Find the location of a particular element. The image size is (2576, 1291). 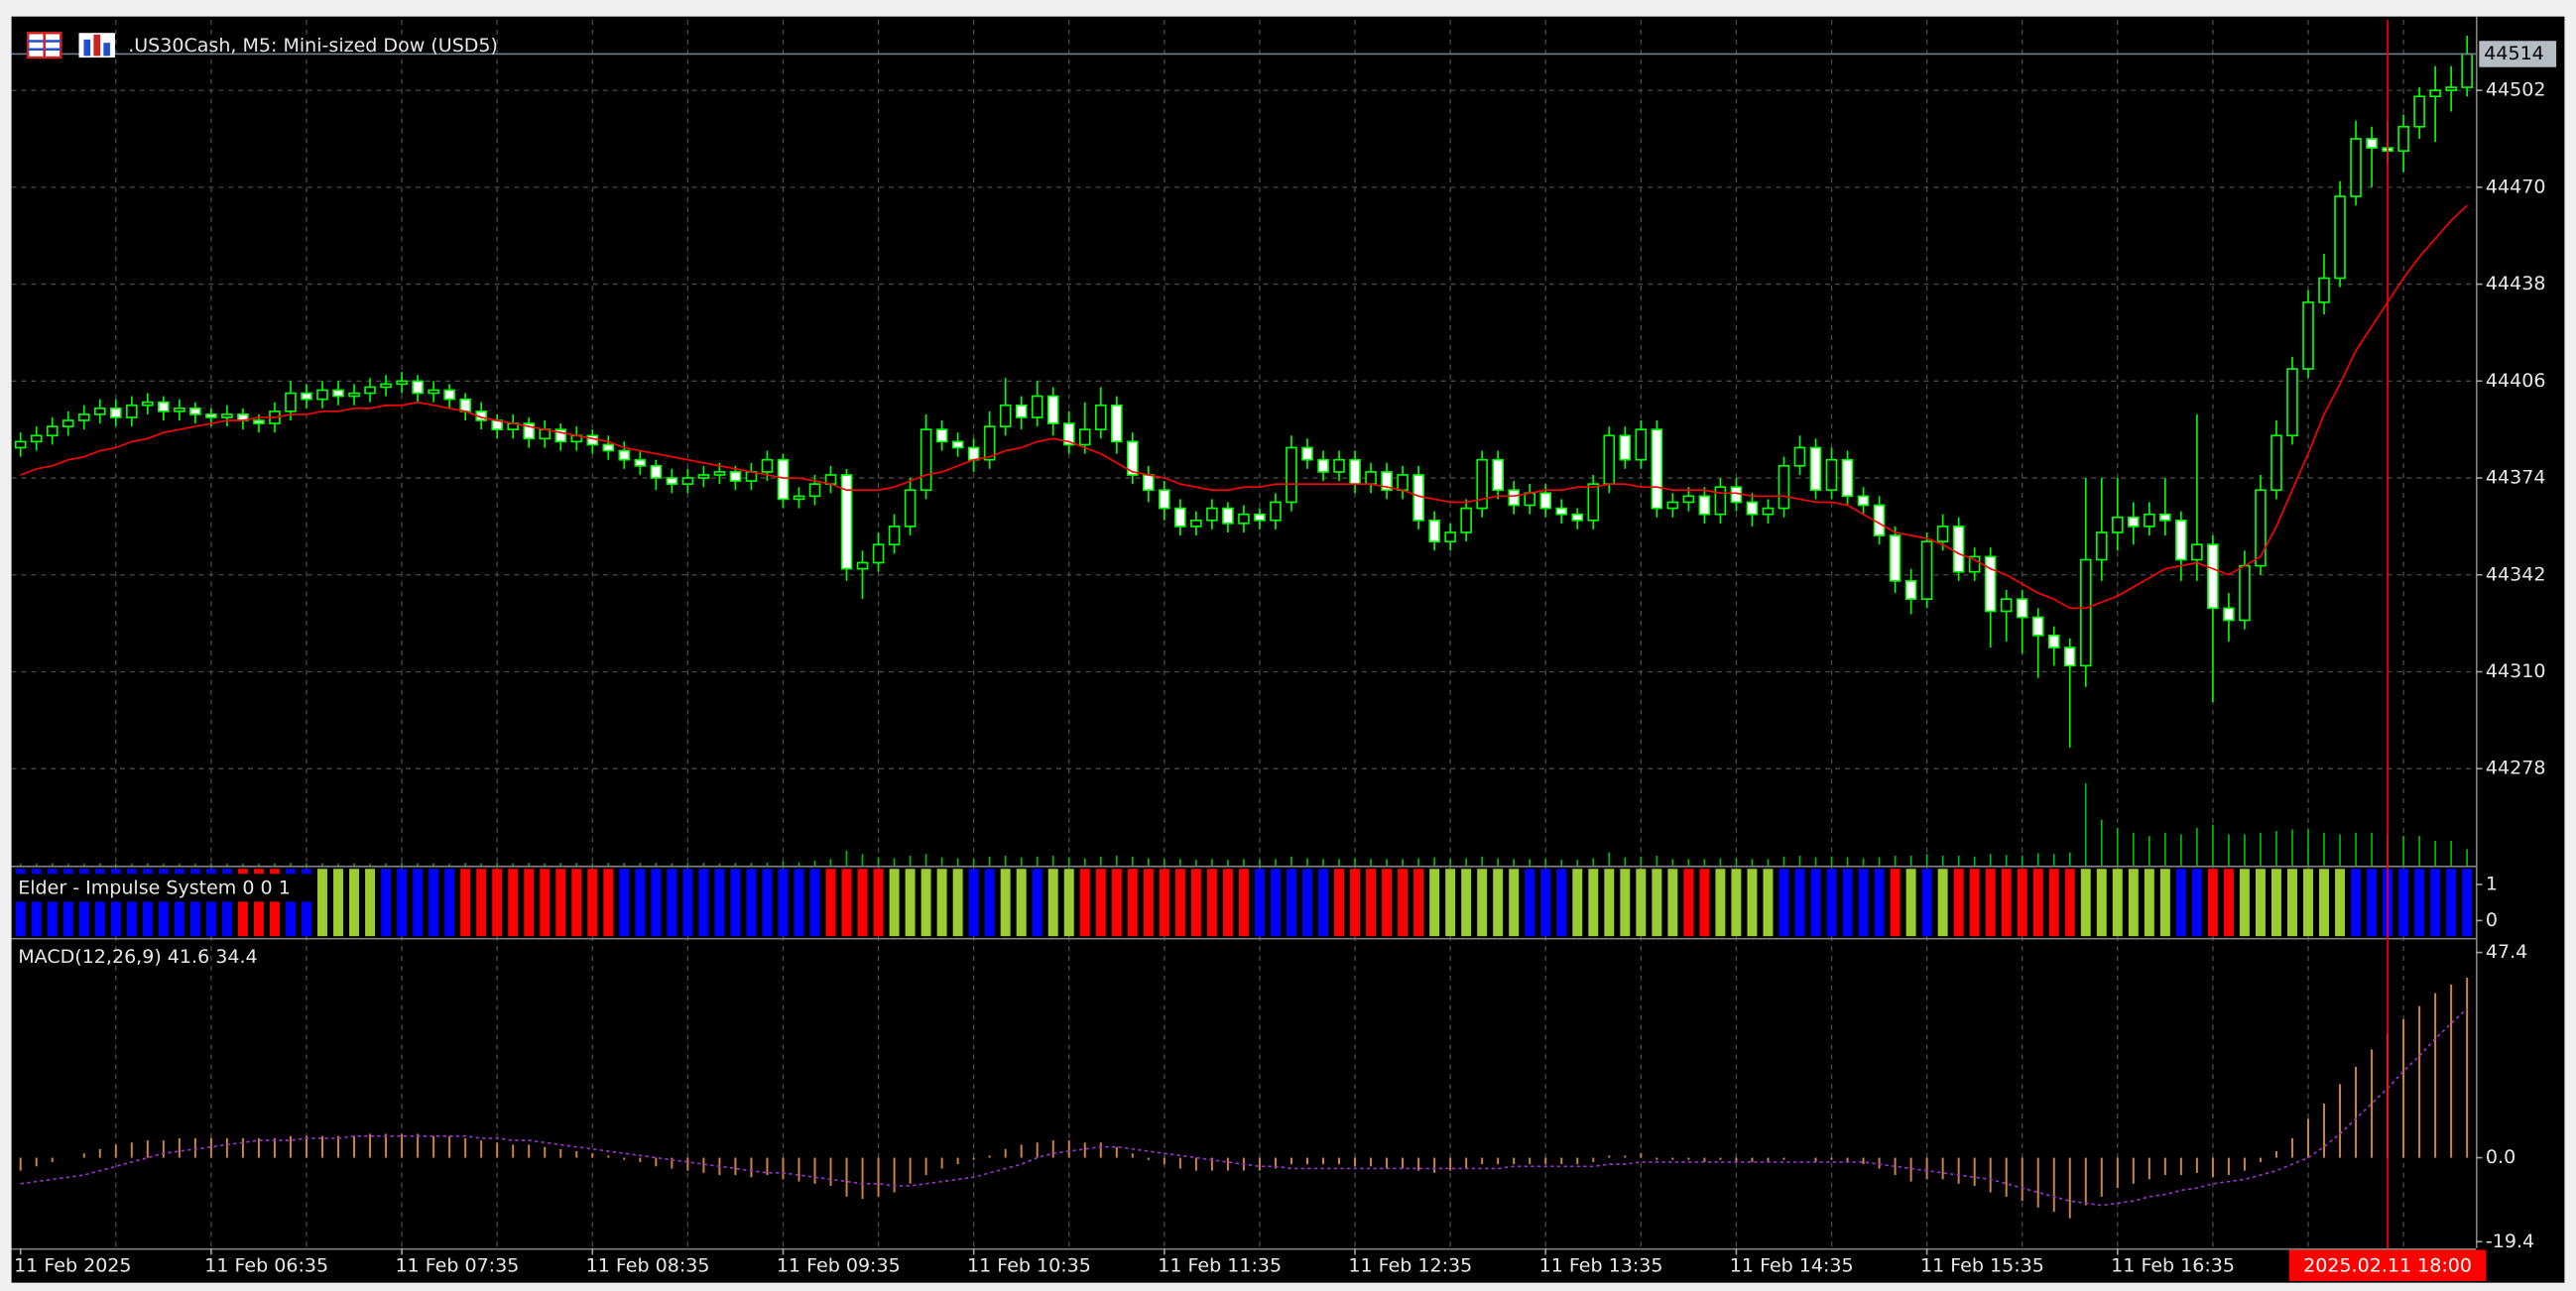

cursor-time-label: 2025.02.11 18:00 is located at coordinates (2387, 1266).